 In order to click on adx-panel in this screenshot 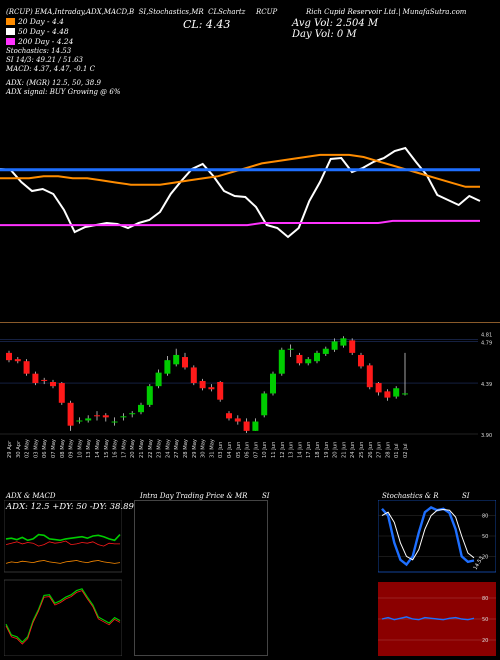, I will do `click(63, 578)`.